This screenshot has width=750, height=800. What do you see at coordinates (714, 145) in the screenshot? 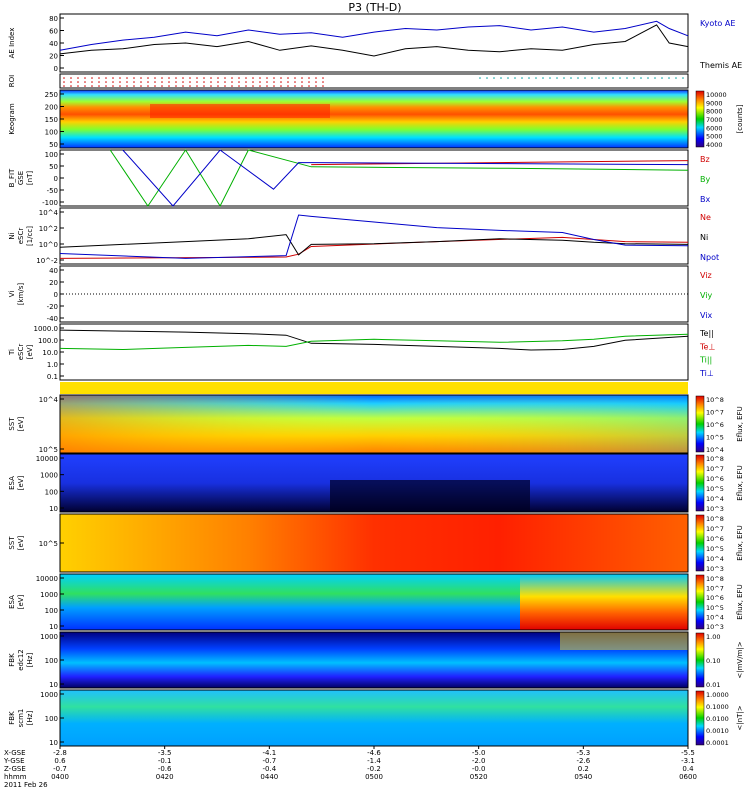
I see `keogram-colorbar-tick: 4000` at bounding box center [714, 145].